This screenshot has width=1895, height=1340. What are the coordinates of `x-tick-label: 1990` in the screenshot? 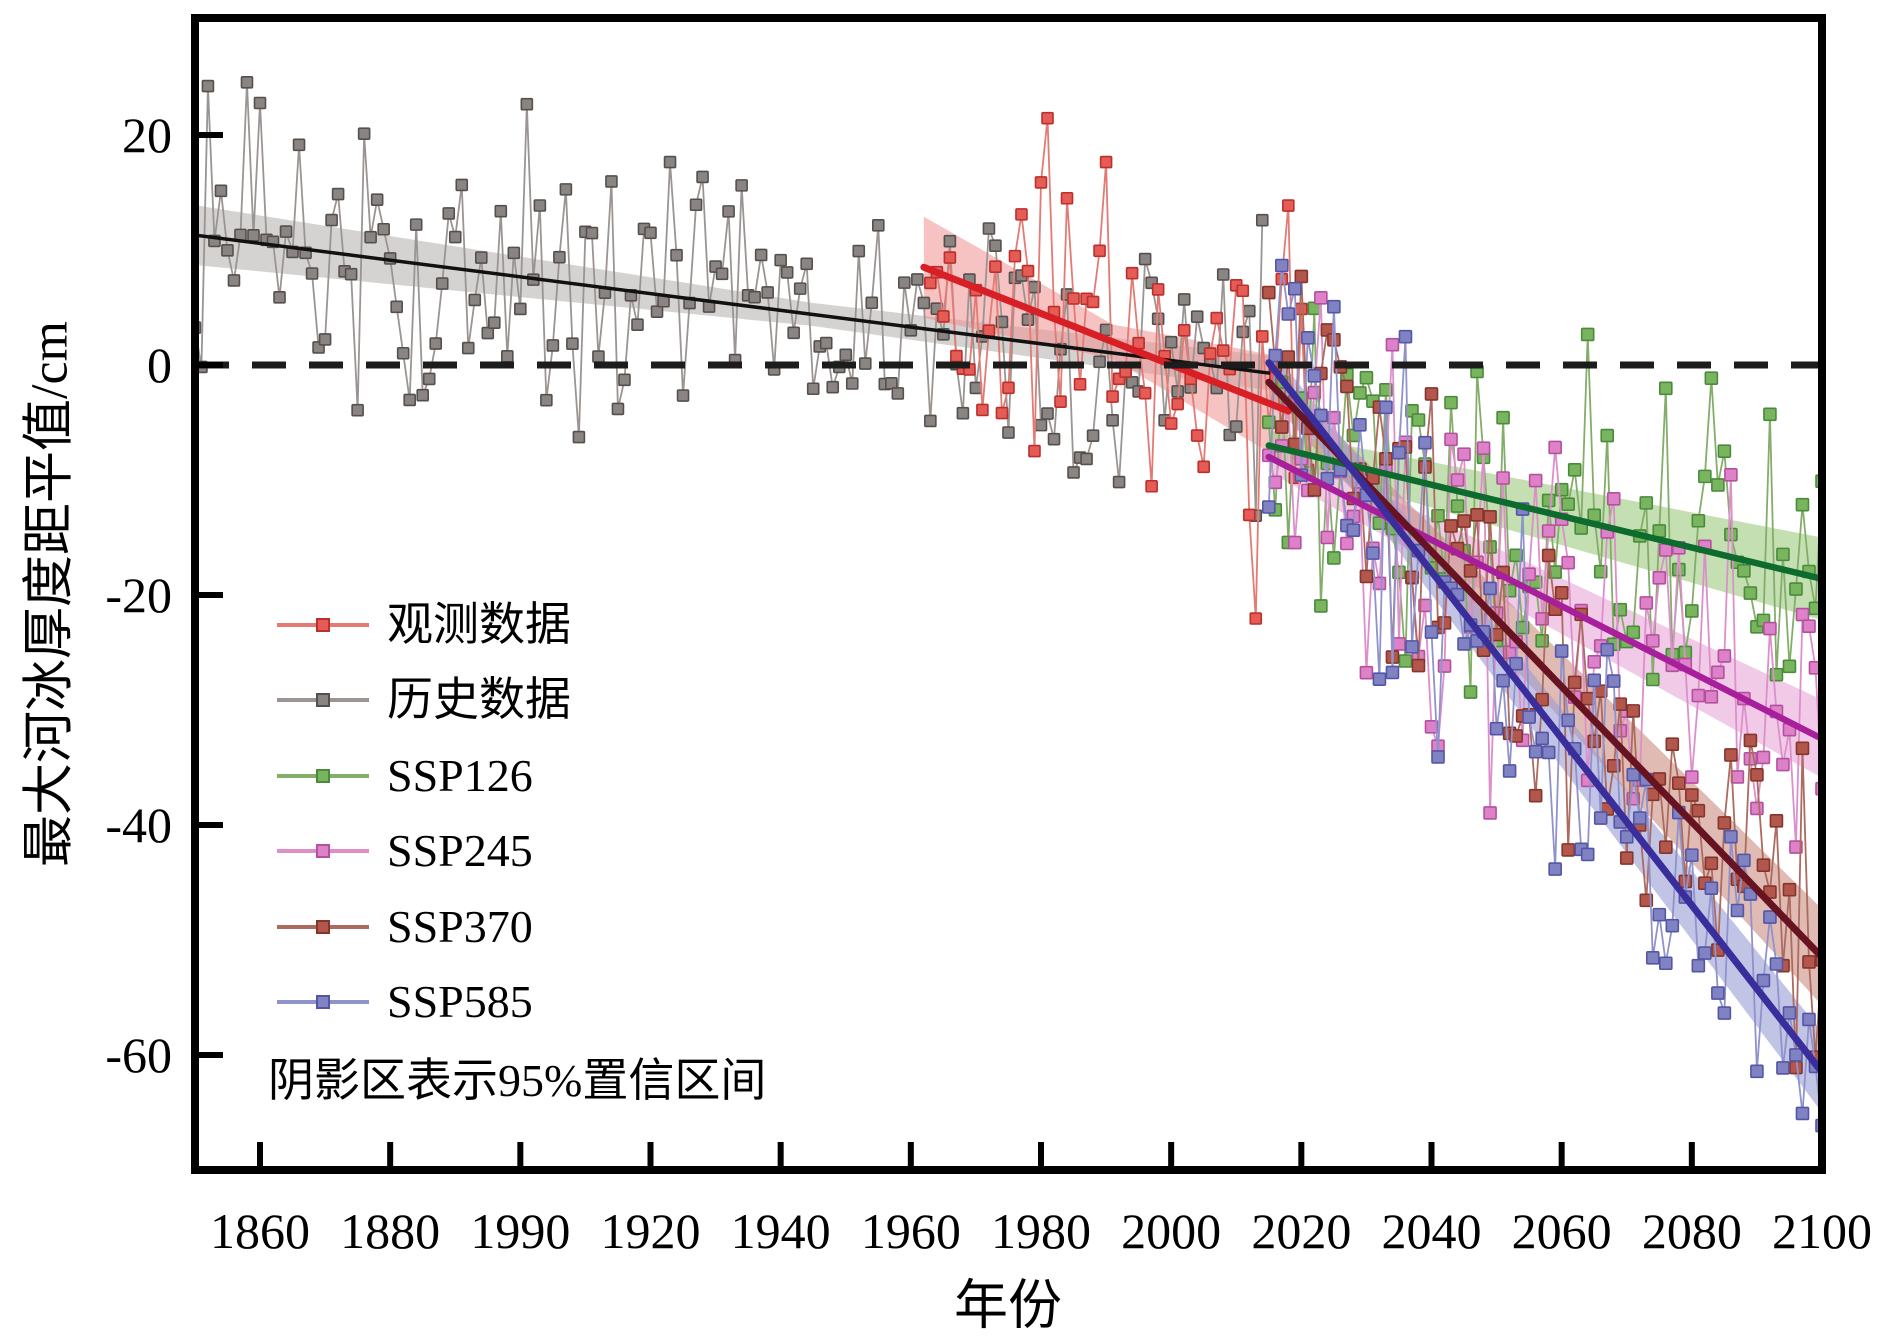 It's located at (520, 1231).